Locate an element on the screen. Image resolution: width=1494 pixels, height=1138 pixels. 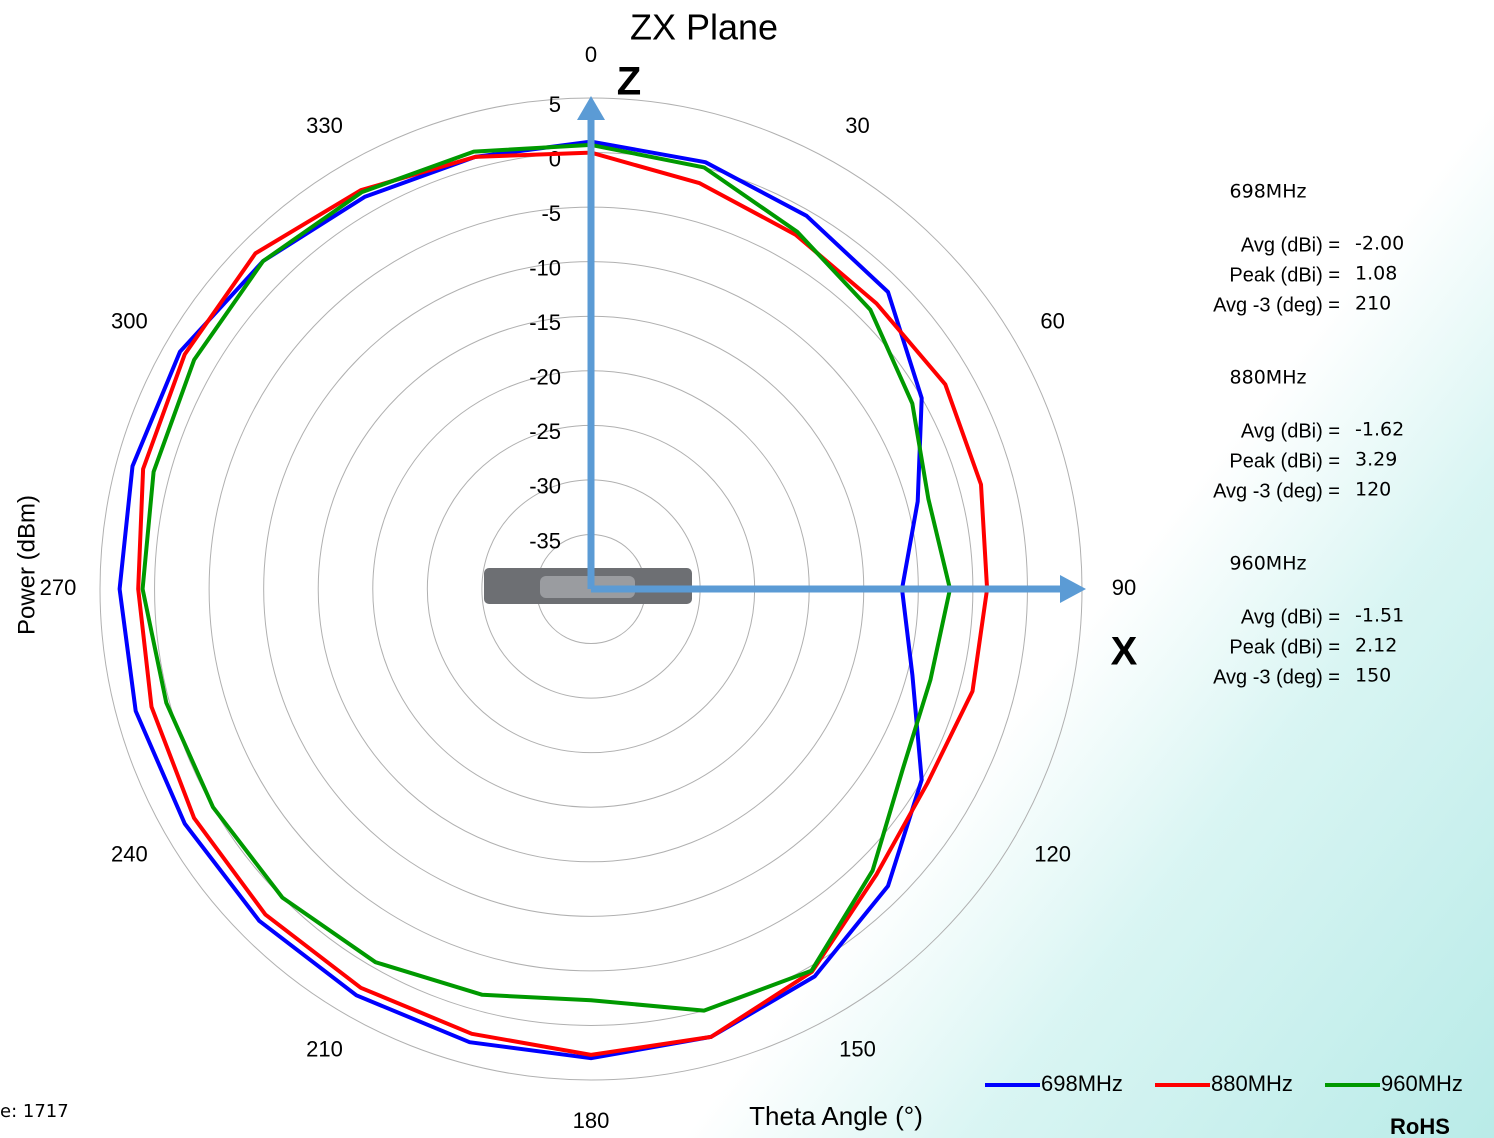
stat-value: 120 is located at coordinates (1373, 490).